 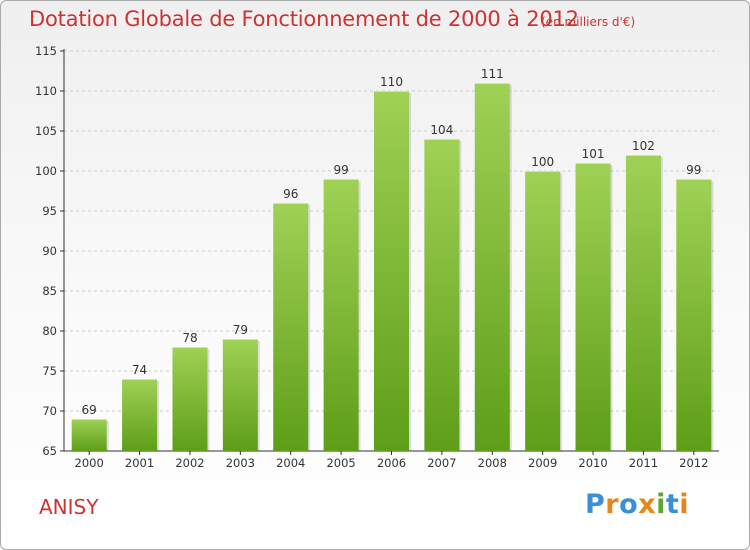 What do you see at coordinates (49, 451) in the screenshot?
I see `y-tick-label: 65` at bounding box center [49, 451].